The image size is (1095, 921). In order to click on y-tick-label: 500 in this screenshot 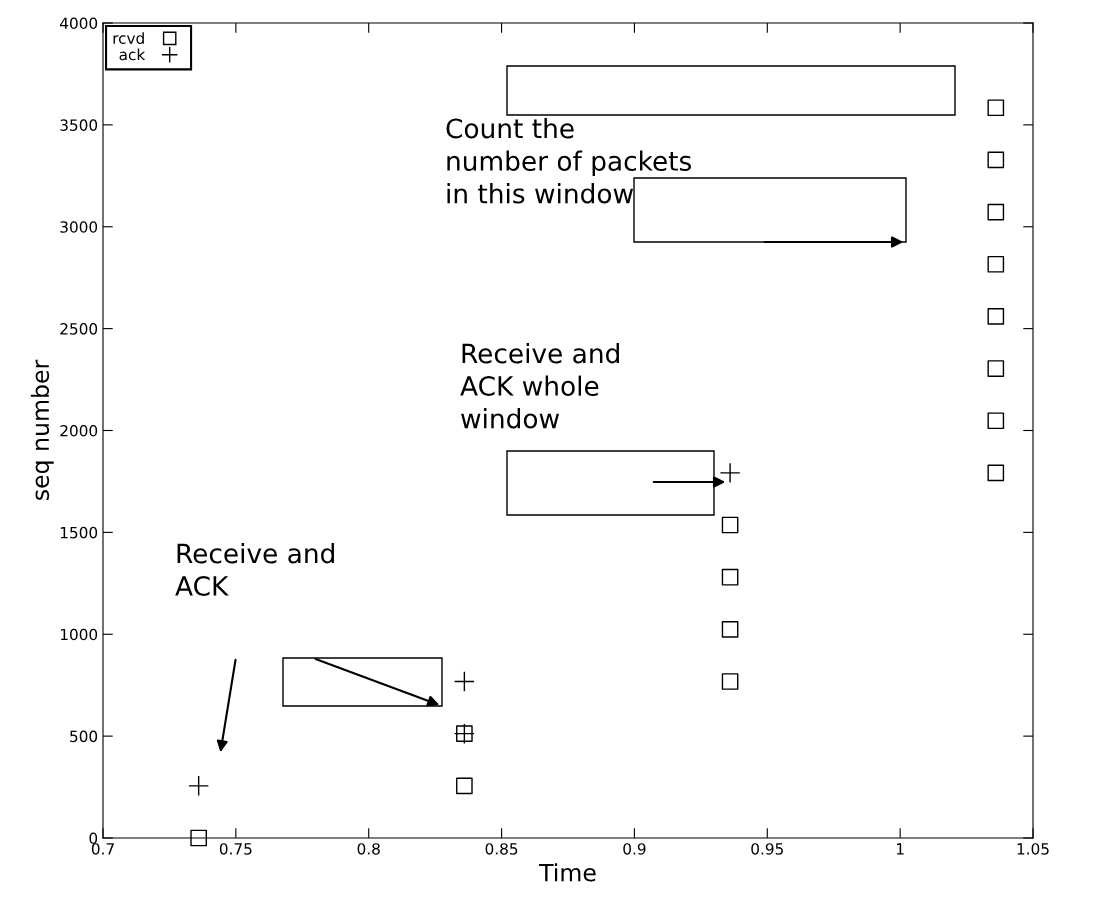, I will do `click(84, 736)`.